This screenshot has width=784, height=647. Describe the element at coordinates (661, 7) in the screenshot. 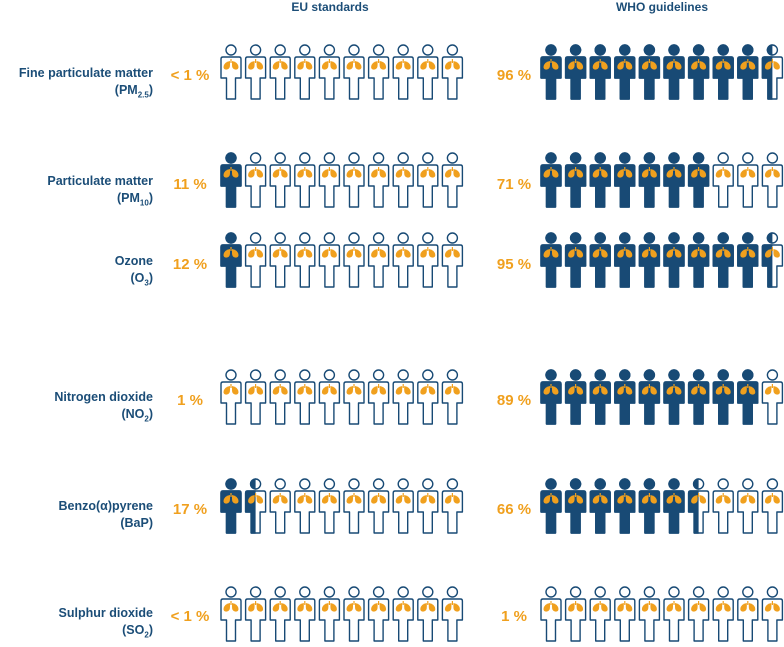

I see `who-column-header: WHO guidelines` at that location.